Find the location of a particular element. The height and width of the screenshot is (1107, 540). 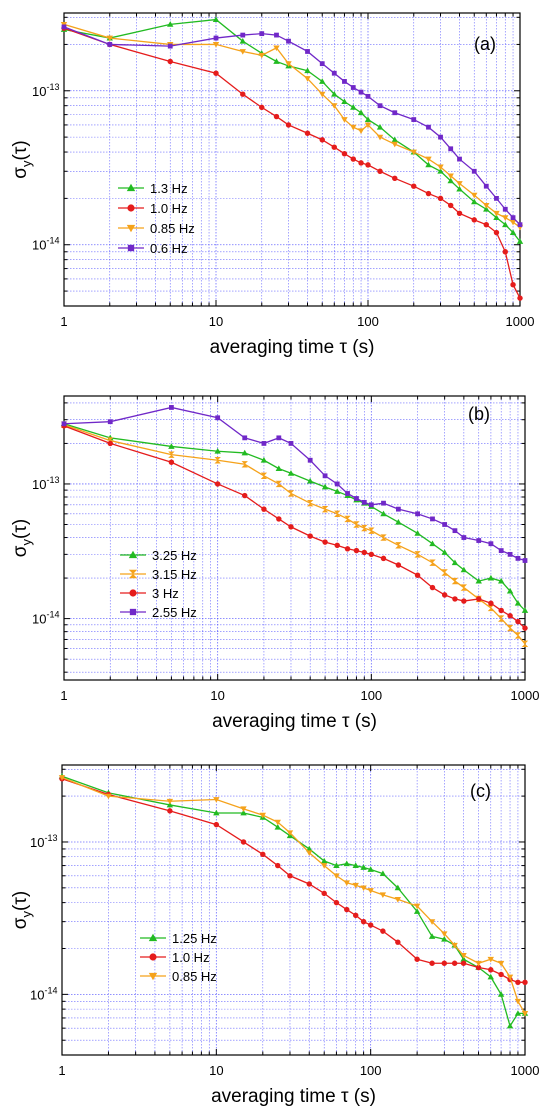

y-tick-label: 10-14 is located at coordinates (43, 993).